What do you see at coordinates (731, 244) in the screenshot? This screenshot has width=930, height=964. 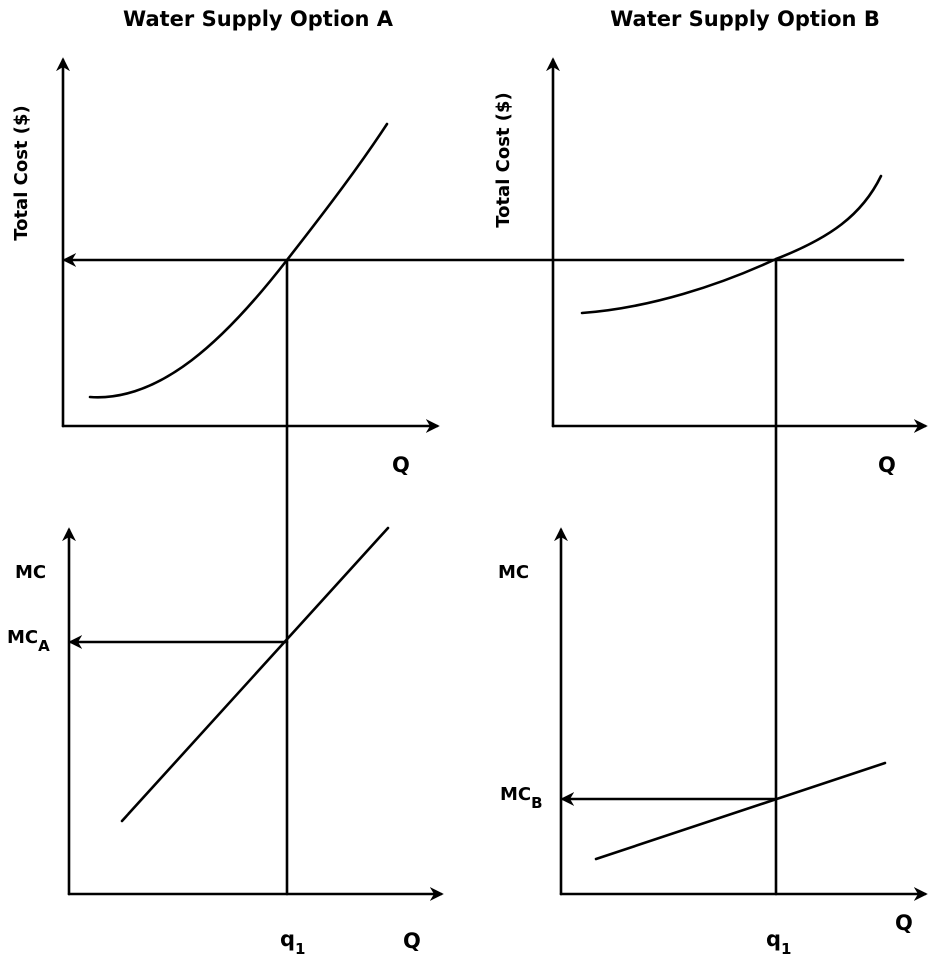 I see `tc-b-curve` at bounding box center [731, 244].